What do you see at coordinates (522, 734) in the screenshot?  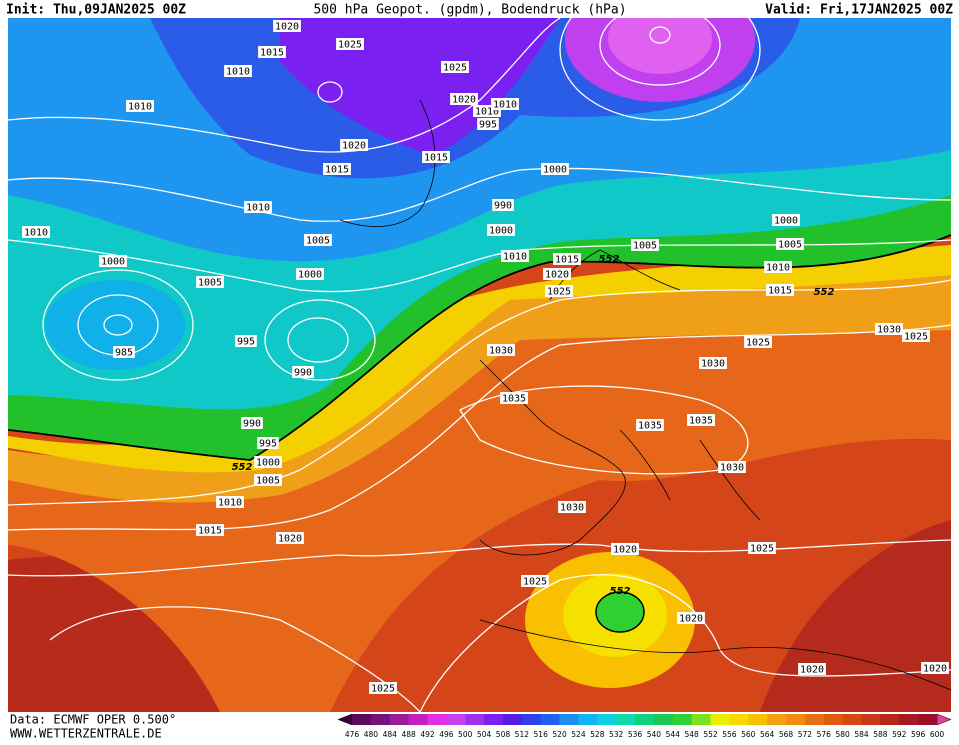 I see `colorbar-label: 512` at bounding box center [522, 734].